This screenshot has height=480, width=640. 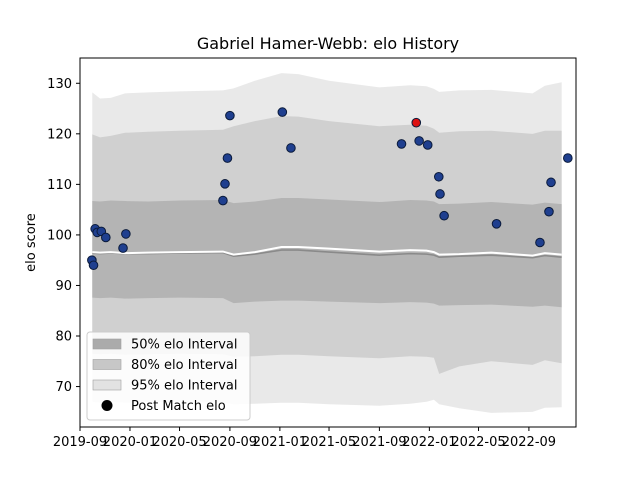 I want to click on y-axis: 70 80 90 100 110 120 130, so click(x=63, y=236).